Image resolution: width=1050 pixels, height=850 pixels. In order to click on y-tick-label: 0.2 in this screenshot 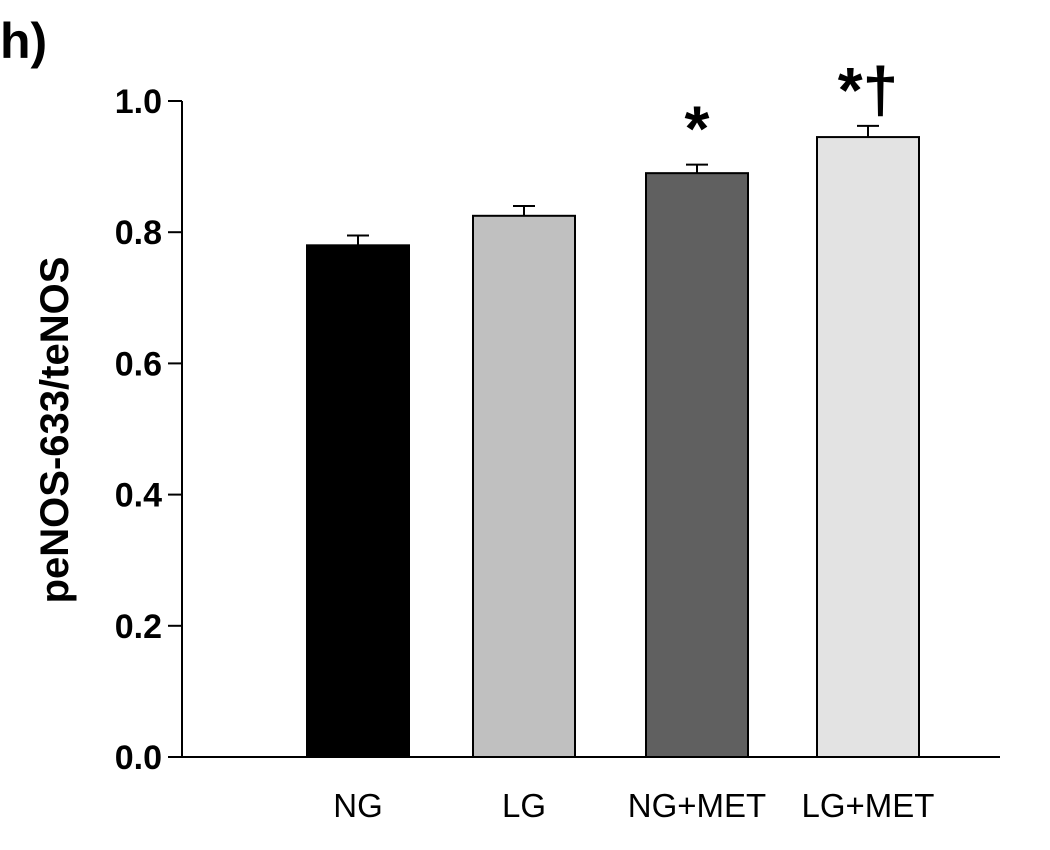, I will do `click(138, 627)`.